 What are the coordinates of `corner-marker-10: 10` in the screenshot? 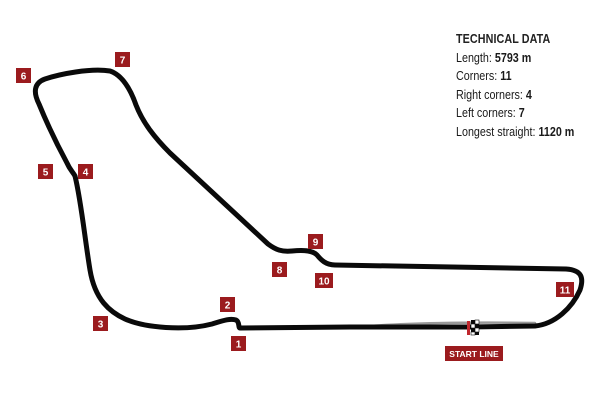 It's located at (324, 280).